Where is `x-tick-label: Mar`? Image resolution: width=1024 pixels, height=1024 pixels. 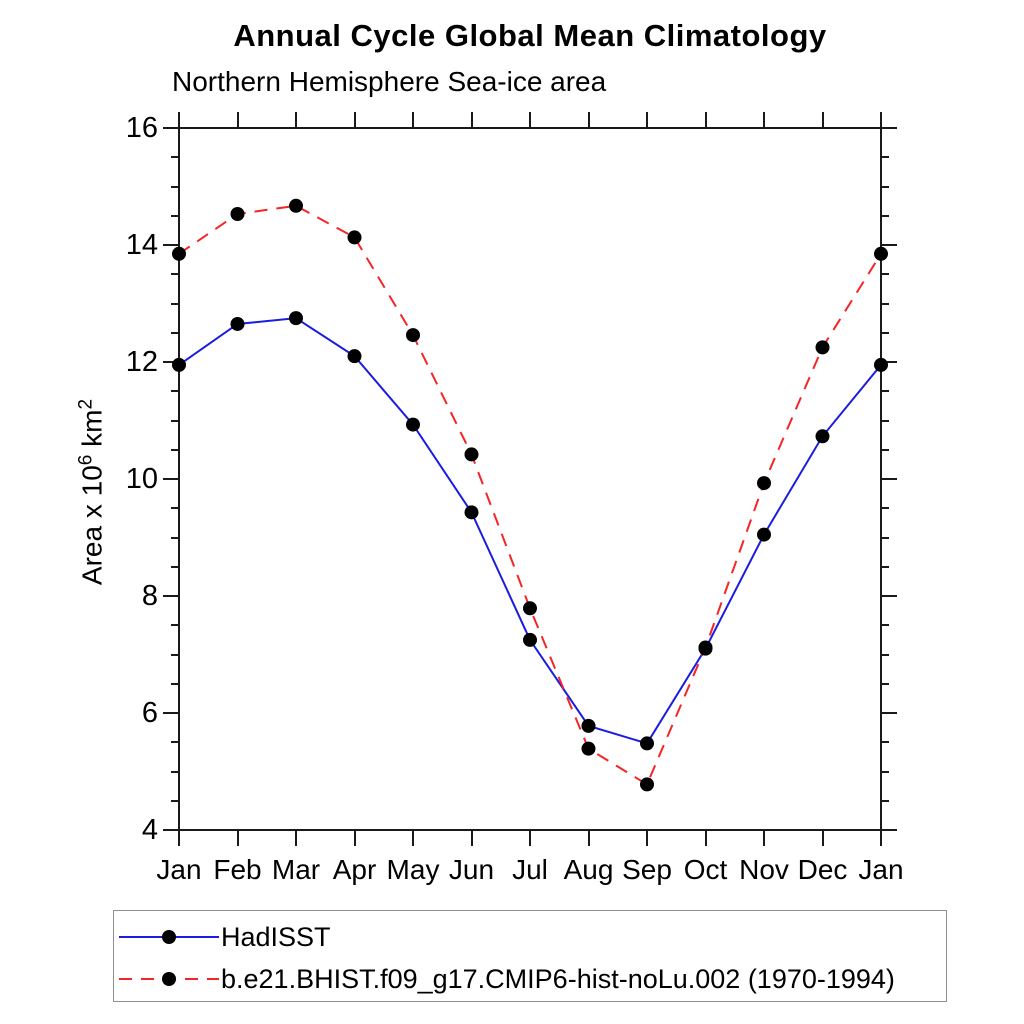
x-tick-label: Mar is located at coordinates (296, 869).